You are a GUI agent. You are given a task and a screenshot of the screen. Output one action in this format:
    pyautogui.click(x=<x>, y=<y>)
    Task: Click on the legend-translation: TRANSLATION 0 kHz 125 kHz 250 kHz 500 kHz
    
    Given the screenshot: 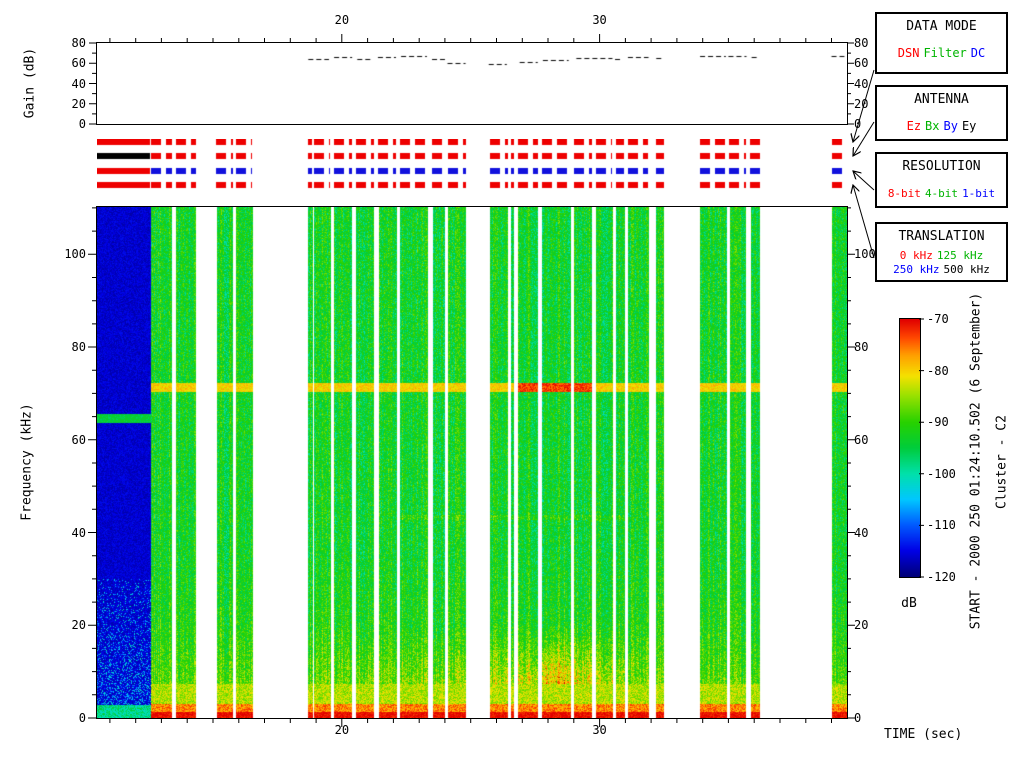 What is the action you would take?
    pyautogui.click(x=941, y=252)
    